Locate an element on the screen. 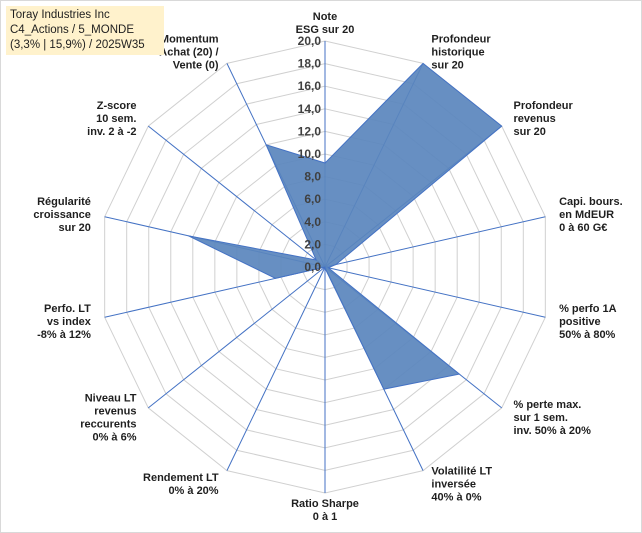 This screenshot has width=642, height=533. axis-label-line: 40% à 0% is located at coordinates (456, 498).